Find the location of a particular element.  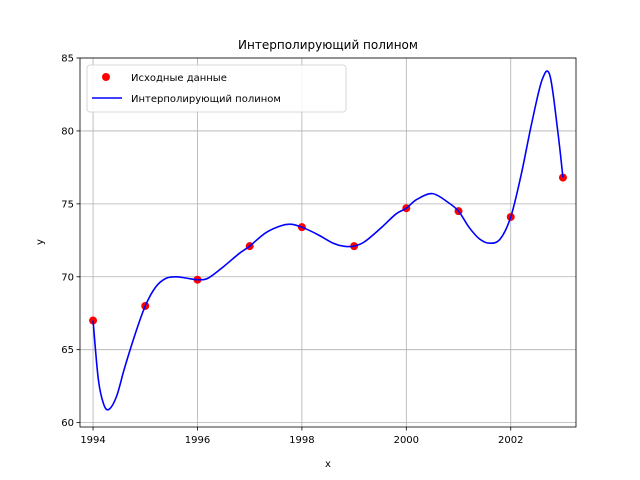

y-tick-label: 75 is located at coordinates (67, 204).